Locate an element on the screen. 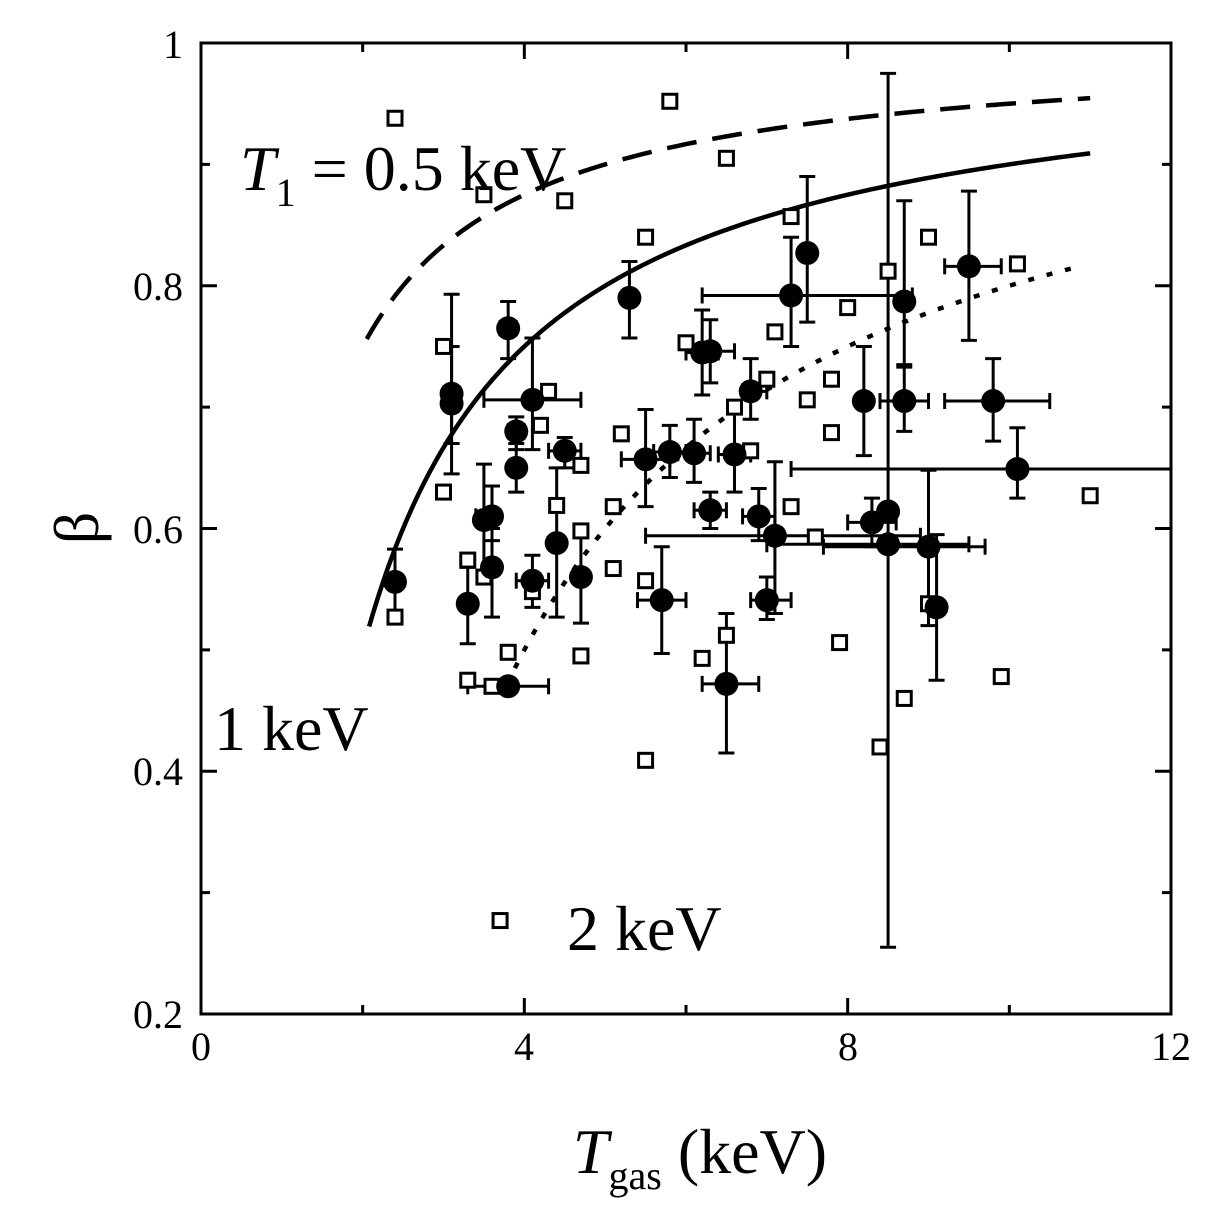 Image resolution: width=1211 pixels, height=1214 pixels. x-tick-label-8: 8 is located at coordinates (848, 1046).